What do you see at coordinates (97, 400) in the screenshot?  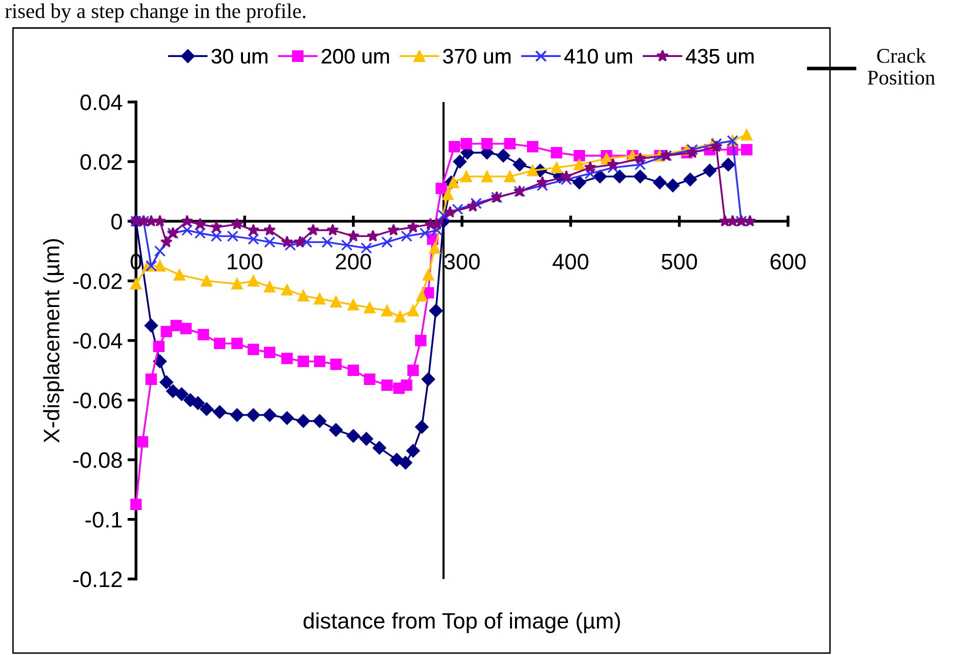 I see `y-tick-label: -0.06` at bounding box center [97, 400].